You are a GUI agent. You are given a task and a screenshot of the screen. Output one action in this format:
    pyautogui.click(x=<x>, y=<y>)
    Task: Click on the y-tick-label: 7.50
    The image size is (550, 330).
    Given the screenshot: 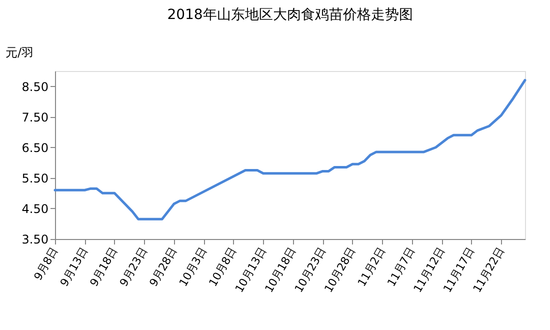 What is the action you would take?
    pyautogui.click(x=35, y=117)
    